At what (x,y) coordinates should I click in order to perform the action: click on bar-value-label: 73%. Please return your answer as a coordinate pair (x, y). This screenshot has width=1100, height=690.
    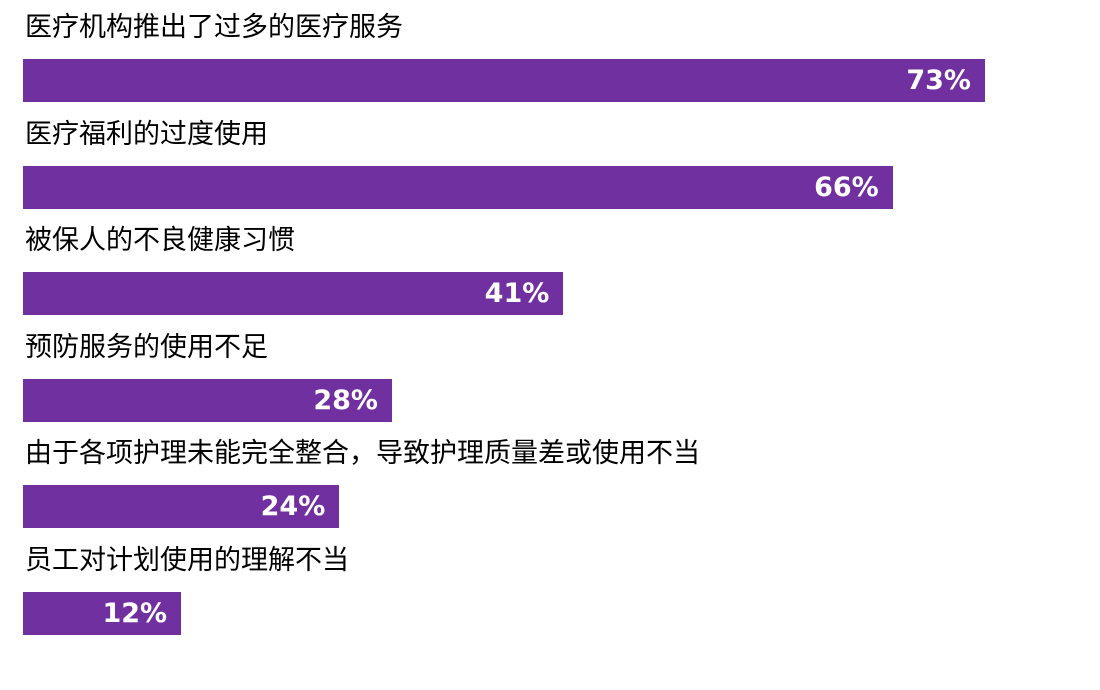
    Looking at the image, I should click on (938, 80).